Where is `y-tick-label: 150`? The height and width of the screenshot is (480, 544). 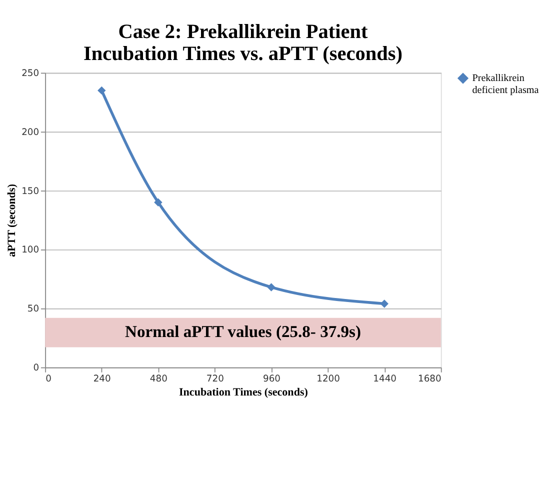 y-tick-label: 150 is located at coordinates (31, 191).